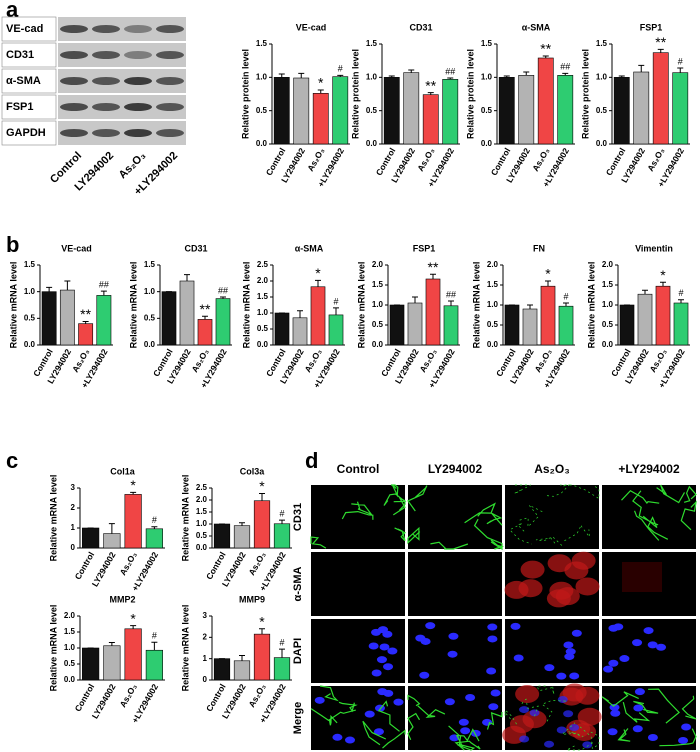  What do you see at coordinates (133, 166) in the screenshot?
I see `blot-lane-label: As₂O₃` at bounding box center [133, 166].